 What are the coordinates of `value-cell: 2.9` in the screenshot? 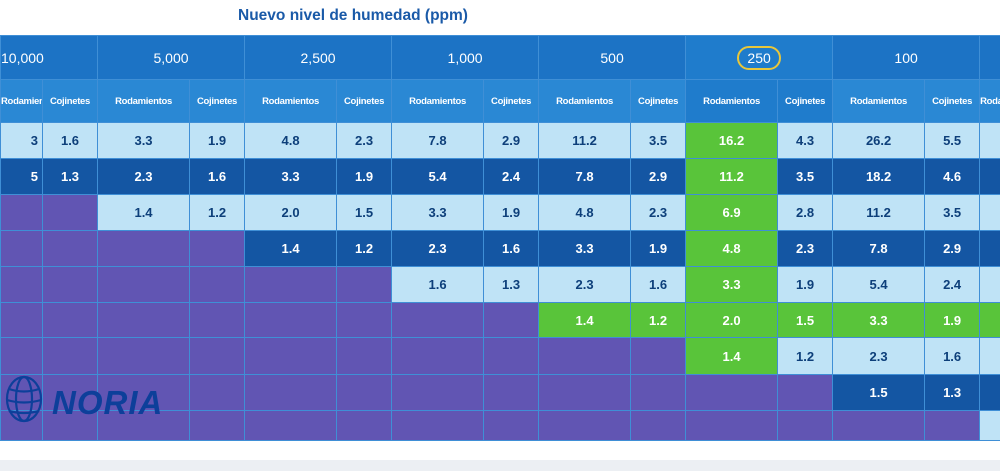 It's located at (952, 248).